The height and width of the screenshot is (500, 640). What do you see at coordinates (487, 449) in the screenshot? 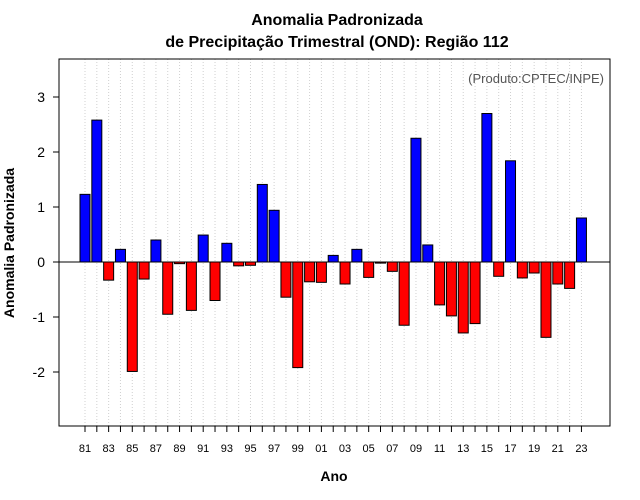
I see `x-tick-label: 15` at bounding box center [487, 449].